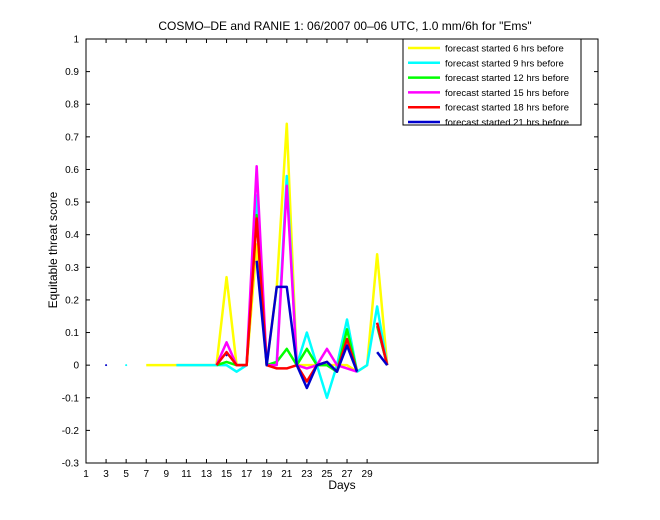 The image size is (660, 520). I want to click on legend-label: forecast started 18 hrs before, so click(507, 108).